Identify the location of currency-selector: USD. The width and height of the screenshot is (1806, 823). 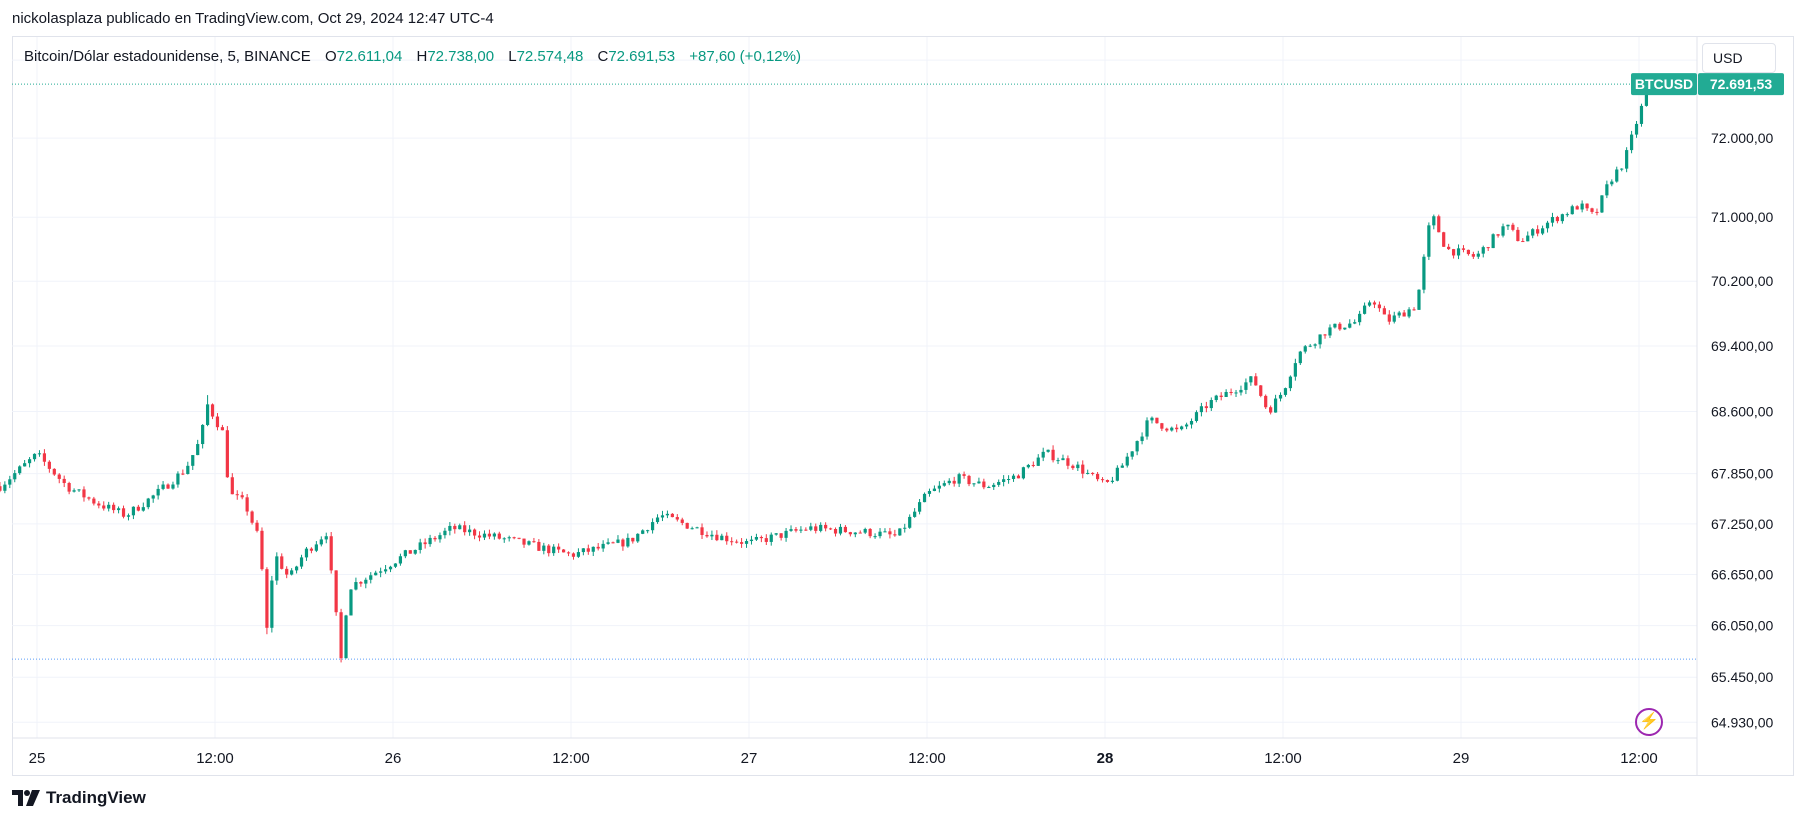
(1739, 58).